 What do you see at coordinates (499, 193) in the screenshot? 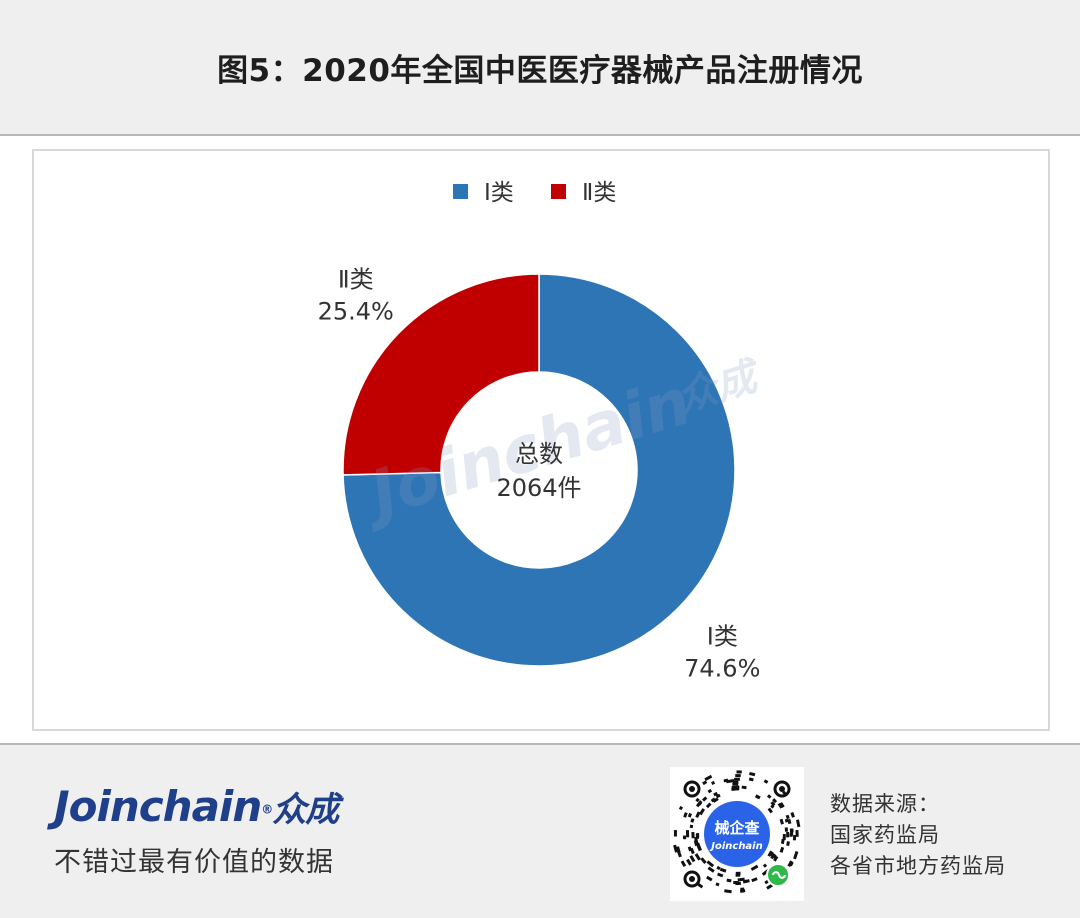
I see `legend-label: Ⅰ类` at bounding box center [499, 193].